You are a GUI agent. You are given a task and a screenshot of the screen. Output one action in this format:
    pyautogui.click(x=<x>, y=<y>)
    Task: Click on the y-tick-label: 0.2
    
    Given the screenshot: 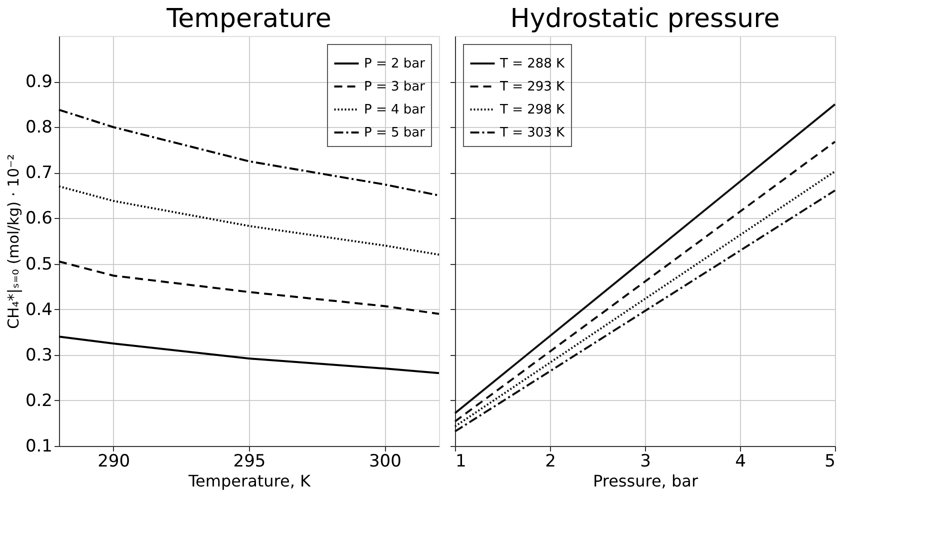 What is the action you would take?
    pyautogui.click(x=38, y=400)
    